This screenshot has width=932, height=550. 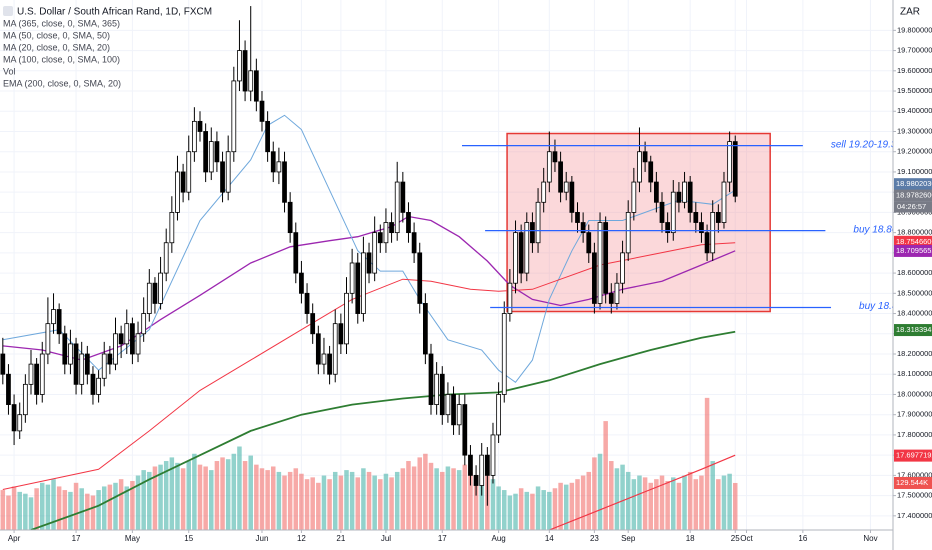 I want to click on moving-average, so click(x=642, y=492).